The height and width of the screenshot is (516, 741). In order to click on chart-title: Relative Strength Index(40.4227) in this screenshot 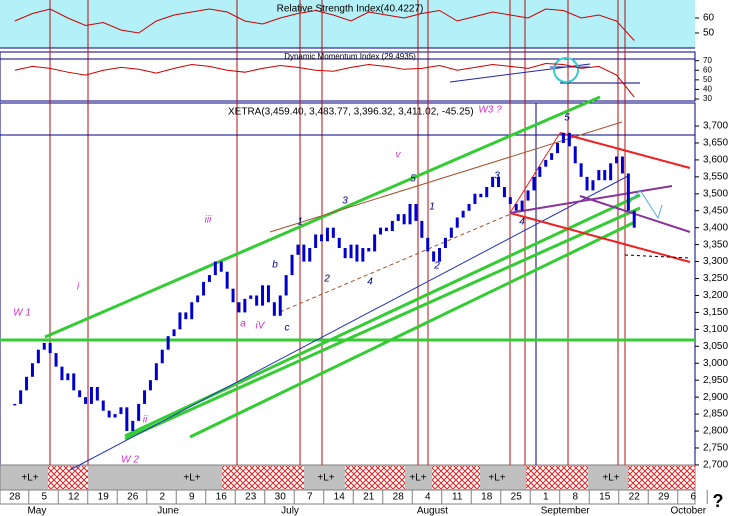, I will do `click(350, 9)`.